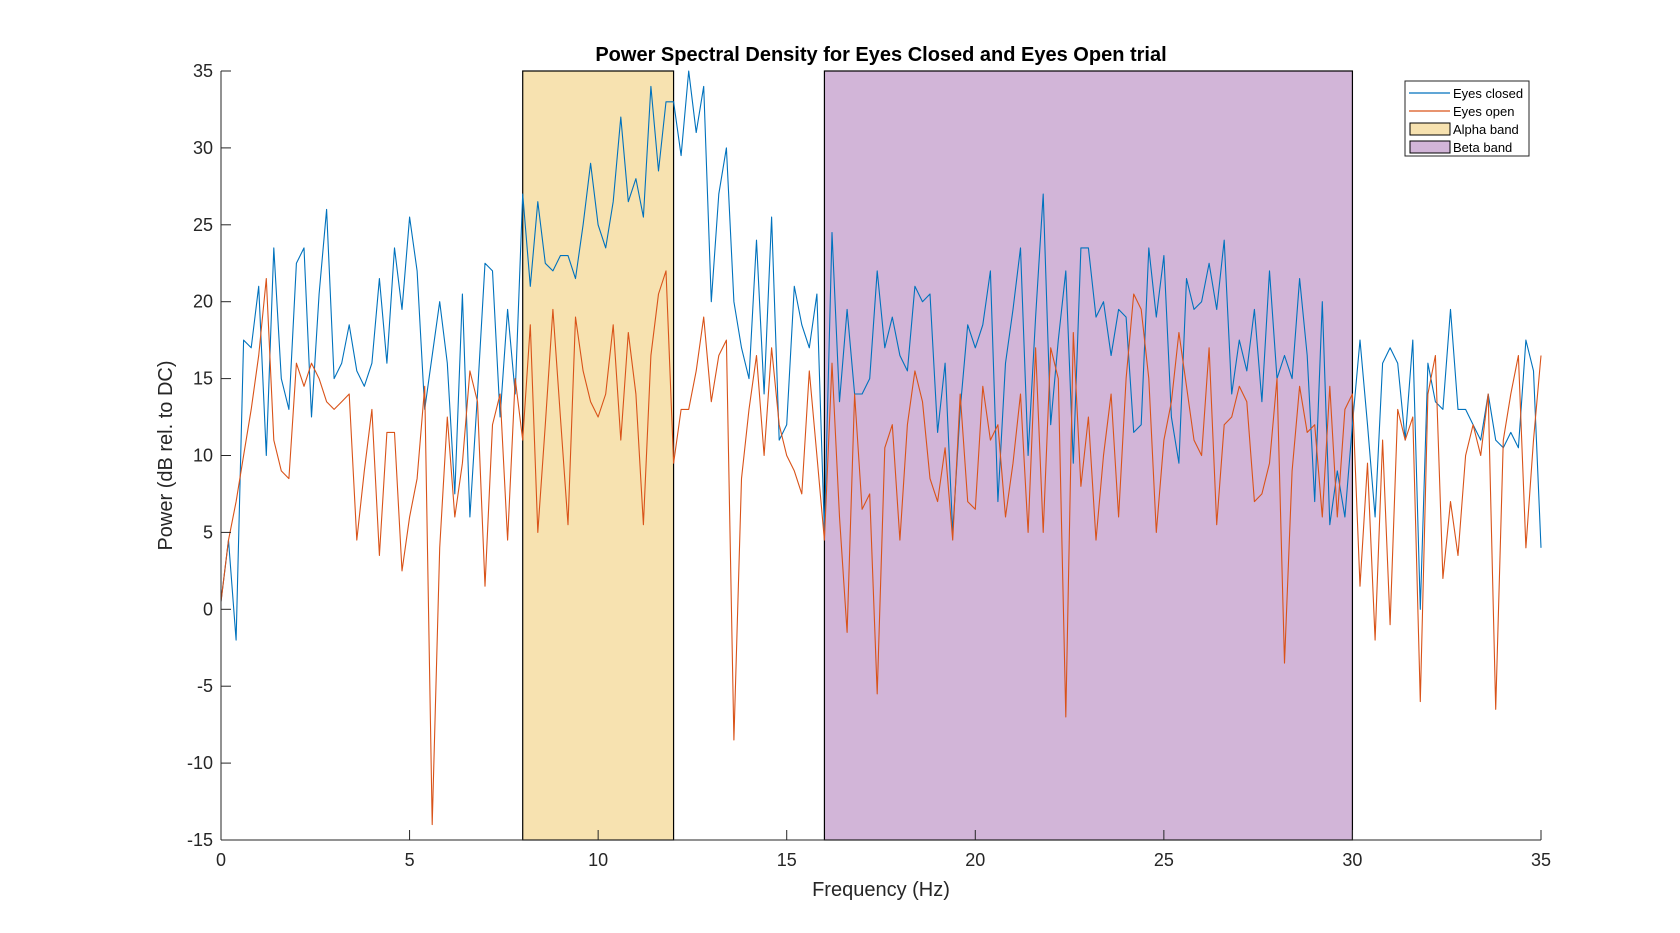  Describe the element at coordinates (410, 860) in the screenshot. I see `x-tick-label: 5` at that location.